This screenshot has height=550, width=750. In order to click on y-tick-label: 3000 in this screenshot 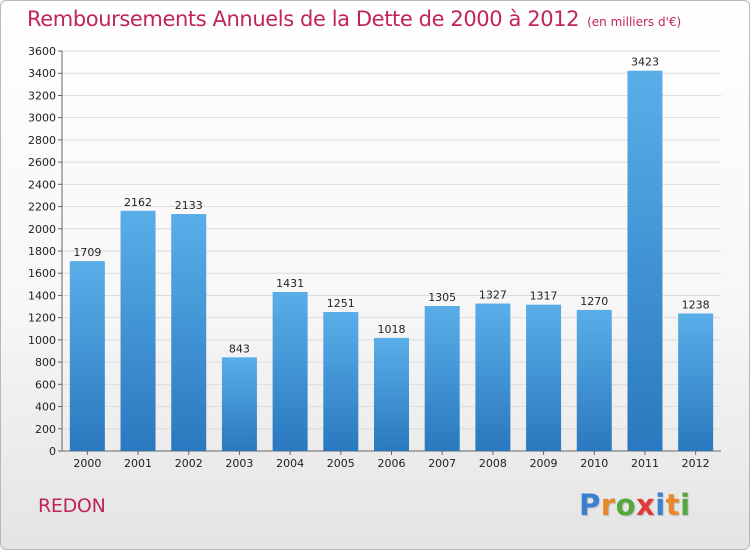, I will do `click(42, 118)`.